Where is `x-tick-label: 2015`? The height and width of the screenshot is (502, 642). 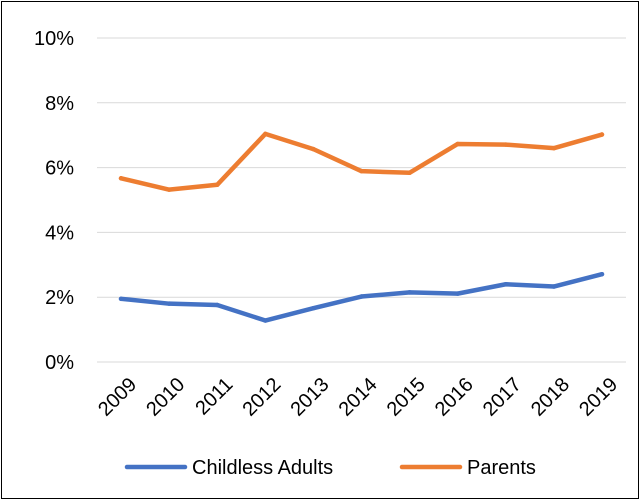 x-tick-label: 2015 is located at coordinates (406, 397).